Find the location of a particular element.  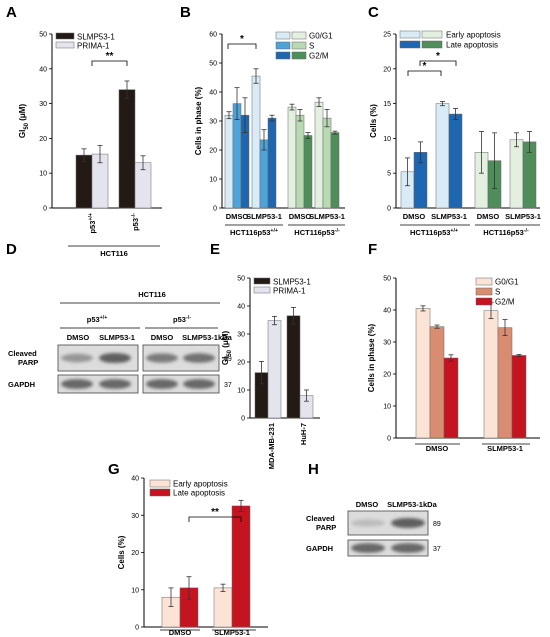

group-label-b-1: HCT116p53+/+ is located at coordinates (254, 232).